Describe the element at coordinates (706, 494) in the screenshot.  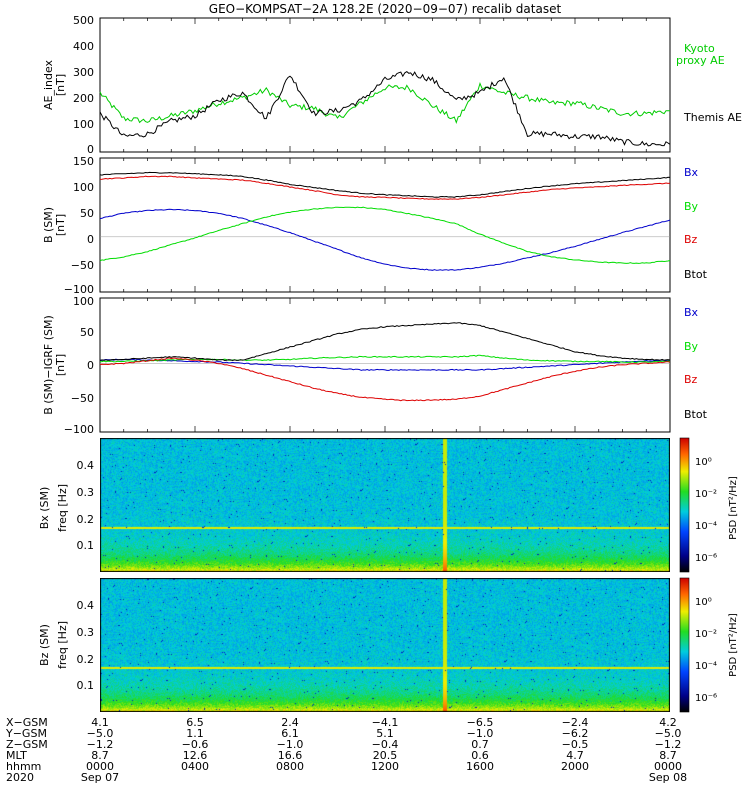
I see `spec-bx-cbar-tick: 10⁻²` at that location.